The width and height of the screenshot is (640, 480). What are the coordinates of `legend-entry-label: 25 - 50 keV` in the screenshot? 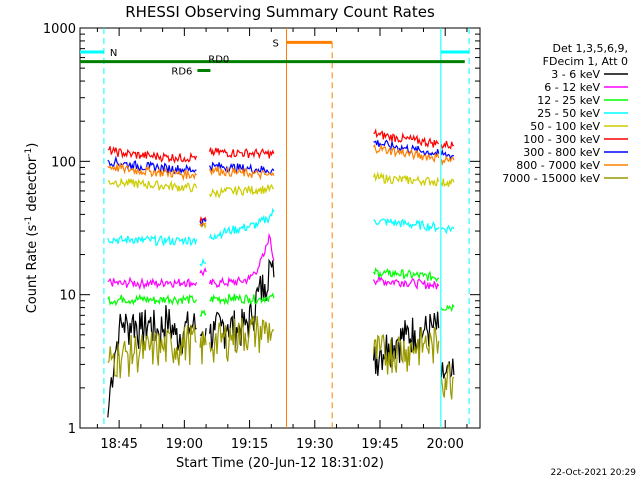 It's located at (568, 113).